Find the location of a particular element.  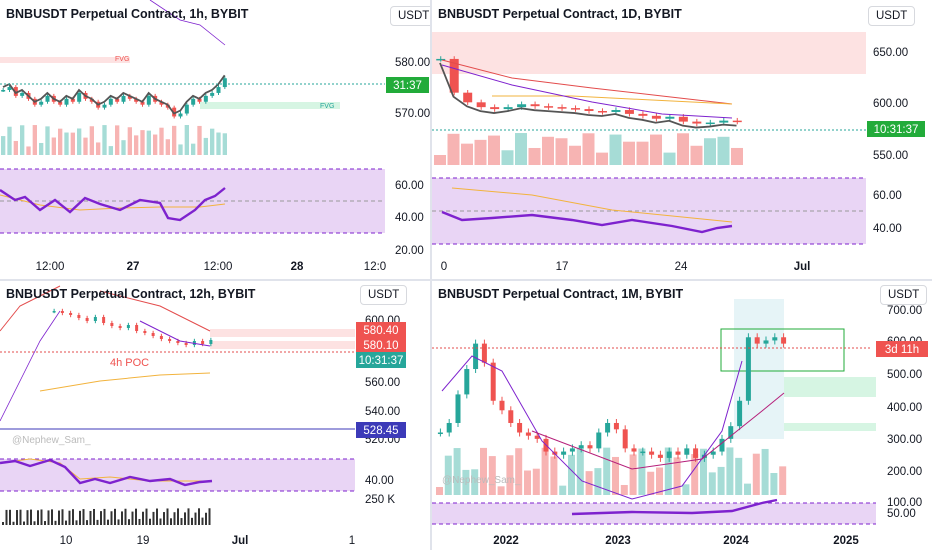

time-axis-label: 27 is located at coordinates (133, 267).